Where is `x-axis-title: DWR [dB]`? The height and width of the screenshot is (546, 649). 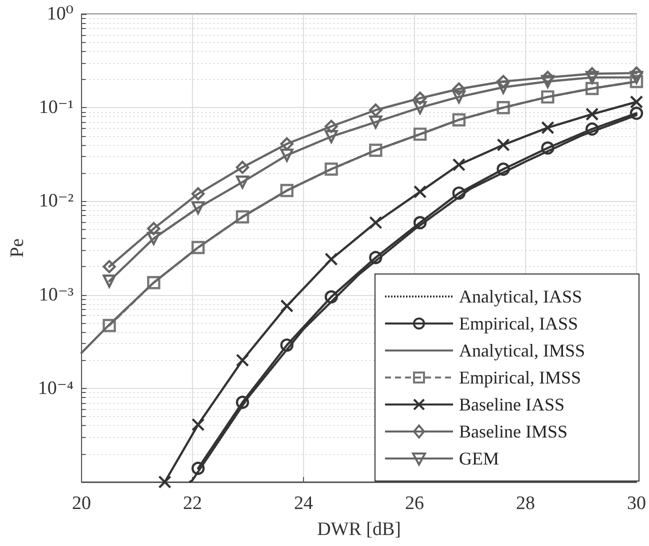 x-axis-title: DWR [dB] is located at coordinates (359, 529).